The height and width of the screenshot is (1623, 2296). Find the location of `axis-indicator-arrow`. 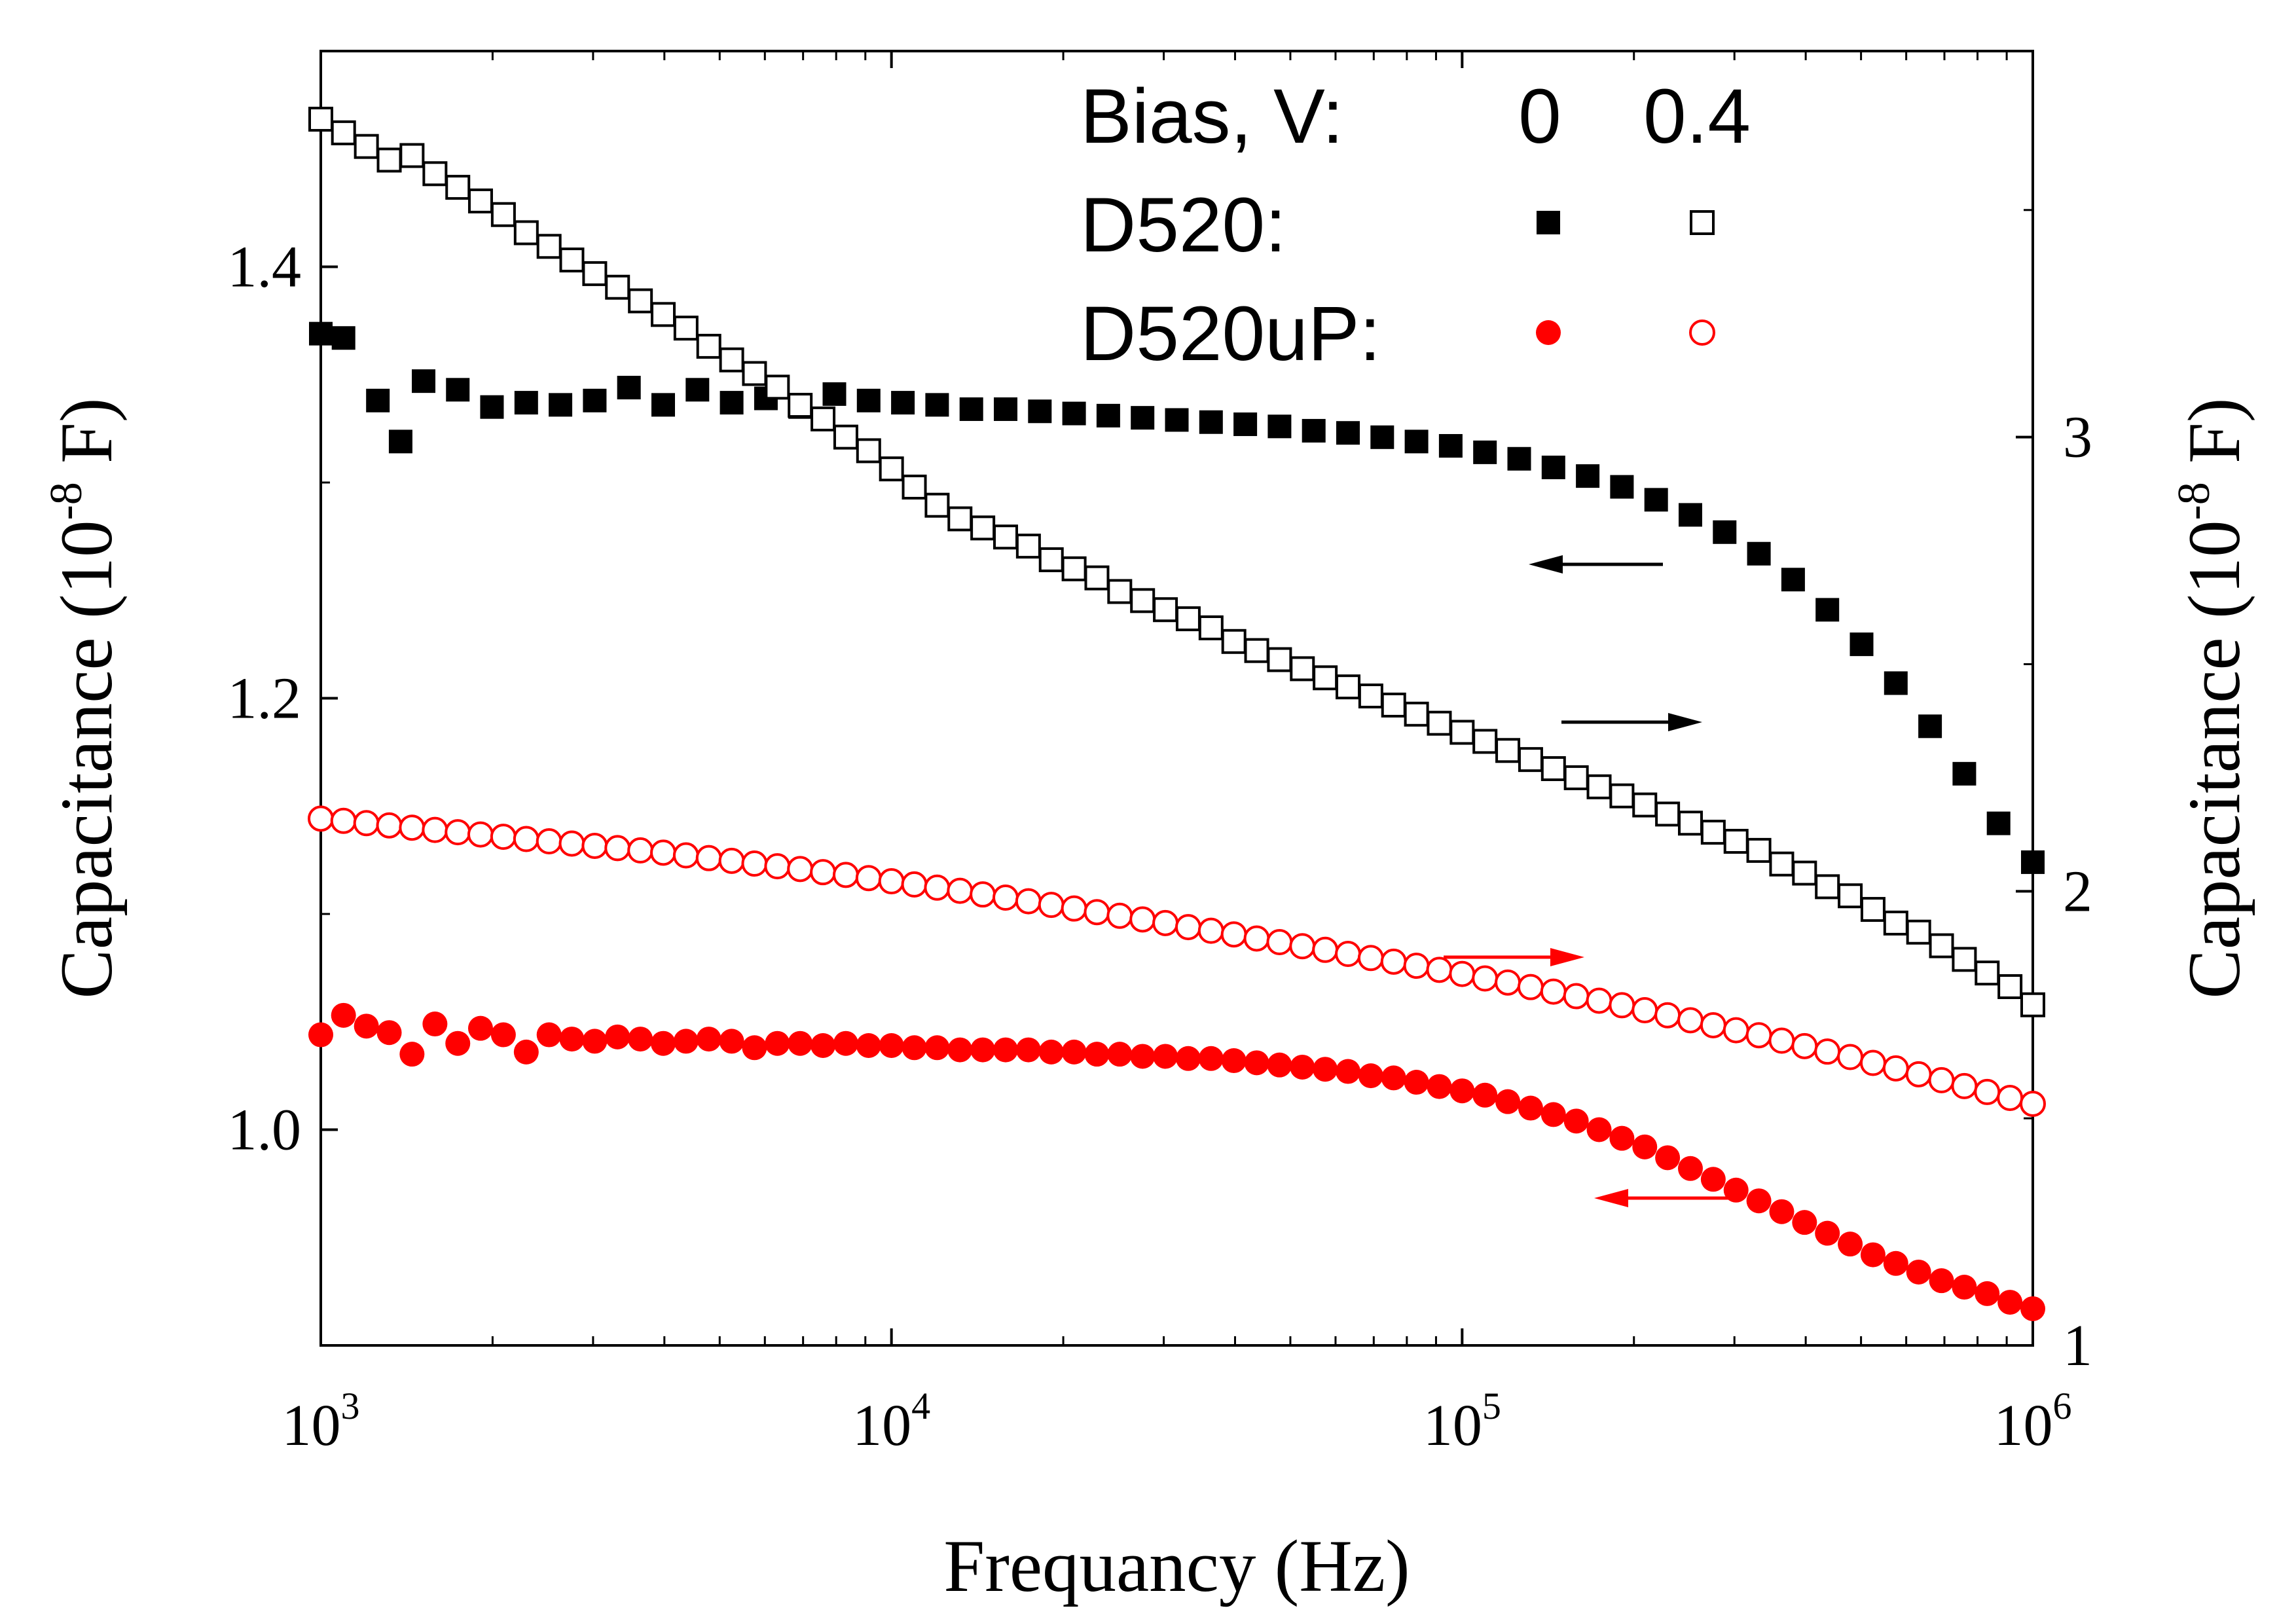

axis-indicator-arrow is located at coordinates (1596, 564).